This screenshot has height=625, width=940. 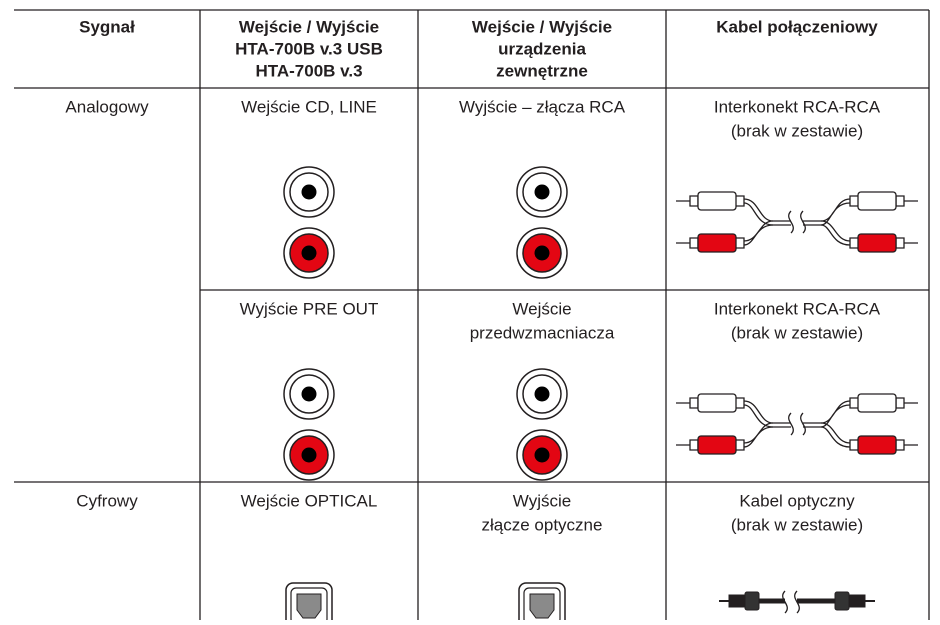 I want to click on external-cell: Wyjście, so click(x=542, y=500).